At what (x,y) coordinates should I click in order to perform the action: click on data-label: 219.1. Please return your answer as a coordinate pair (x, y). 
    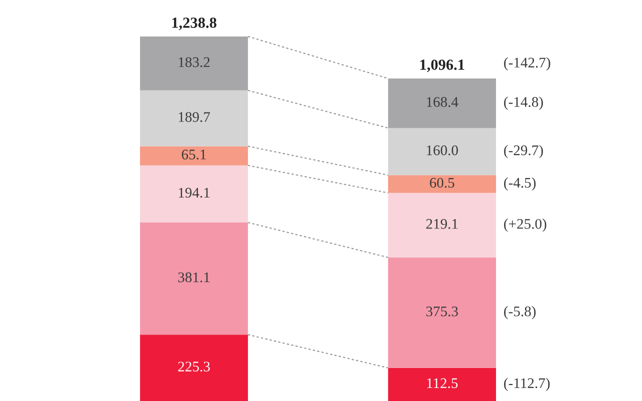
    Looking at the image, I should click on (442, 224).